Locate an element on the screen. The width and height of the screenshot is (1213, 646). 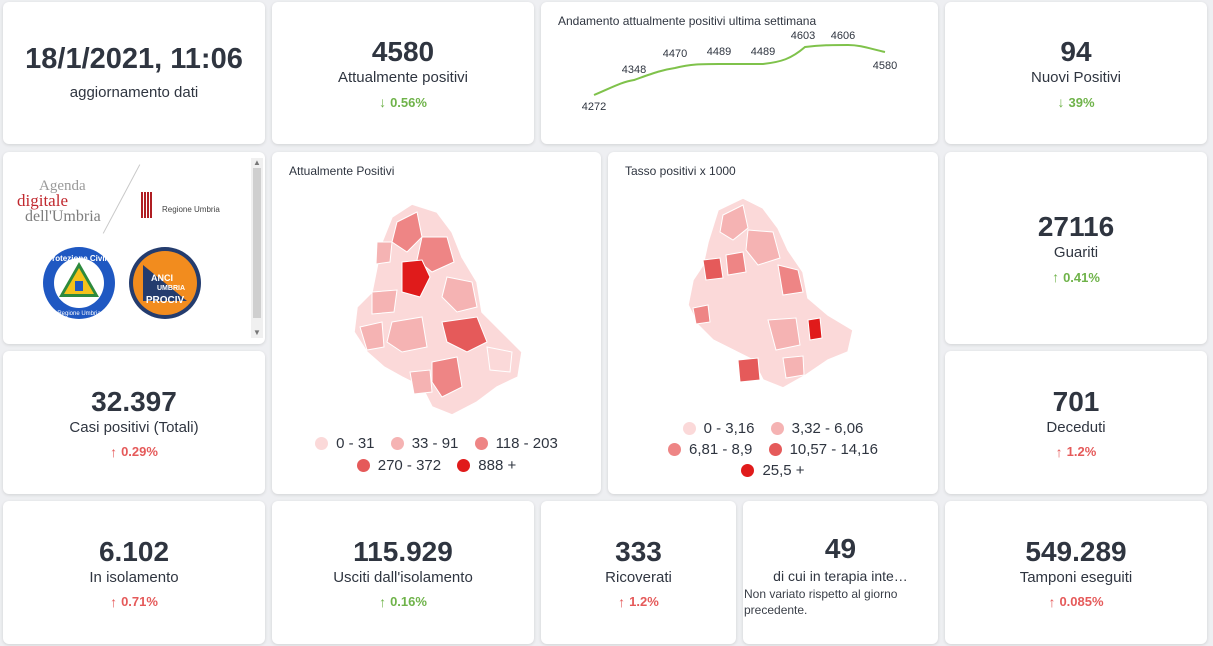
delta-text: 0.56% is located at coordinates (408, 102).